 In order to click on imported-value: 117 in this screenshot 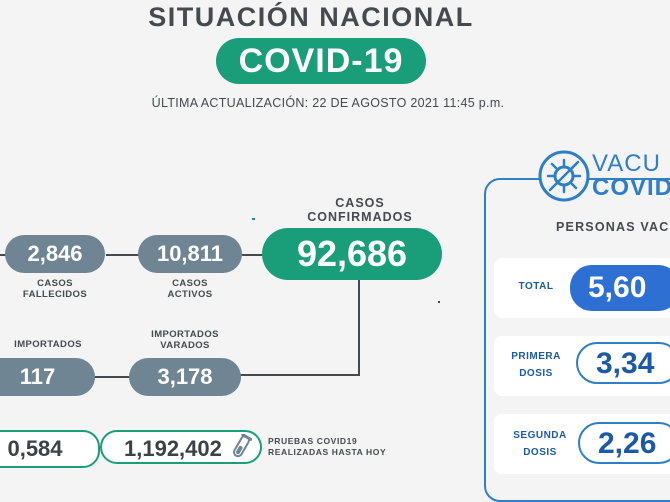, I will do `click(47, 377)`.